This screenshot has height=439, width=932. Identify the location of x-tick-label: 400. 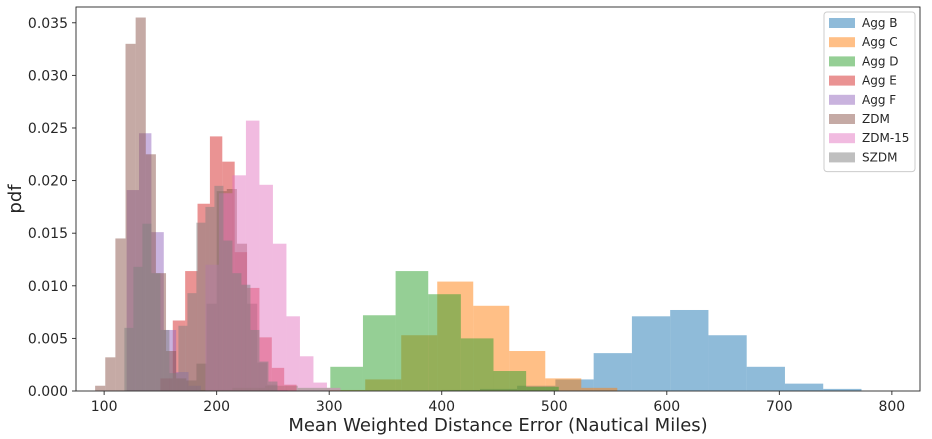
(441, 407).